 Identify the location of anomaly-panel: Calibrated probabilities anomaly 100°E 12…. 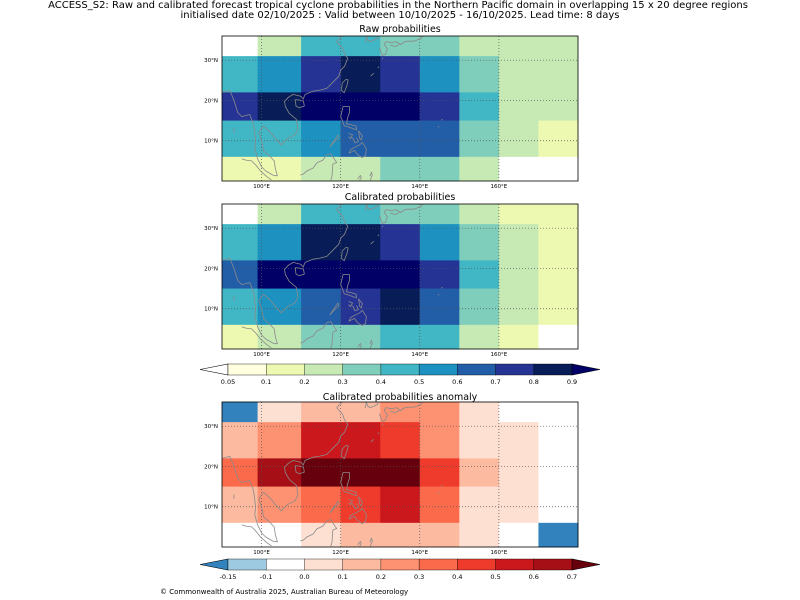
(391, 474).